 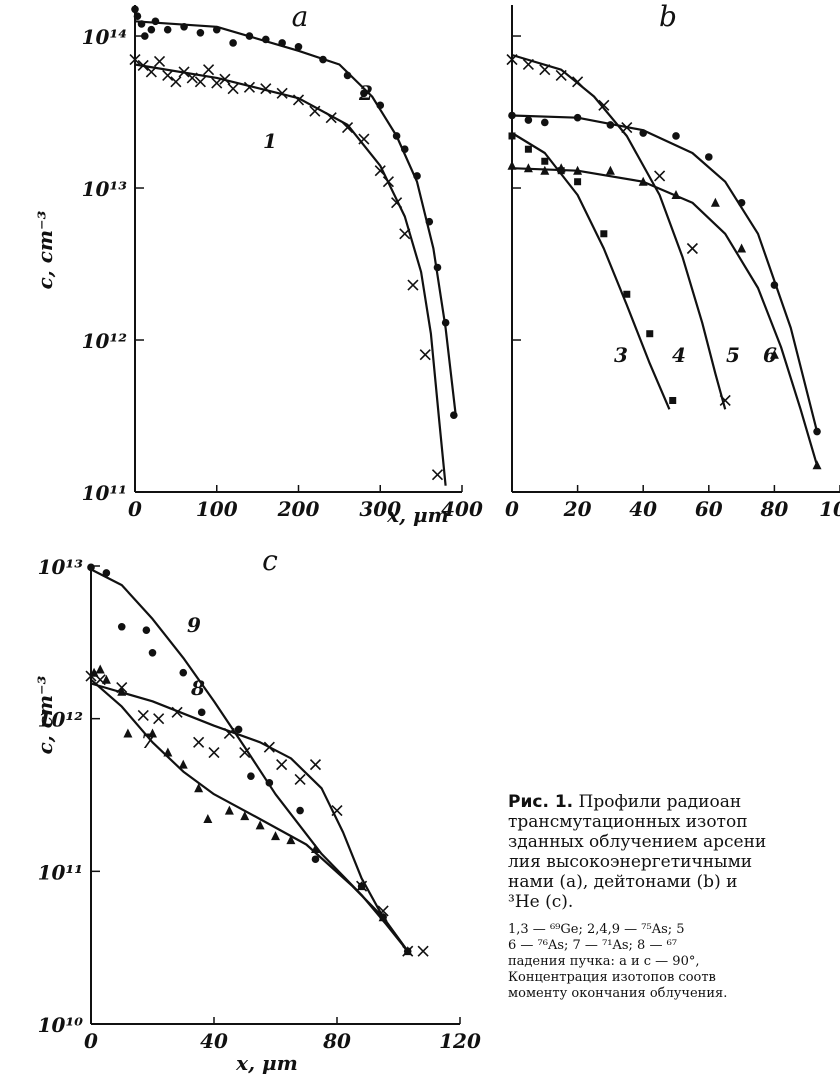 I want to click on x-tick-label-c: 40, so click(x=214, y=1041).